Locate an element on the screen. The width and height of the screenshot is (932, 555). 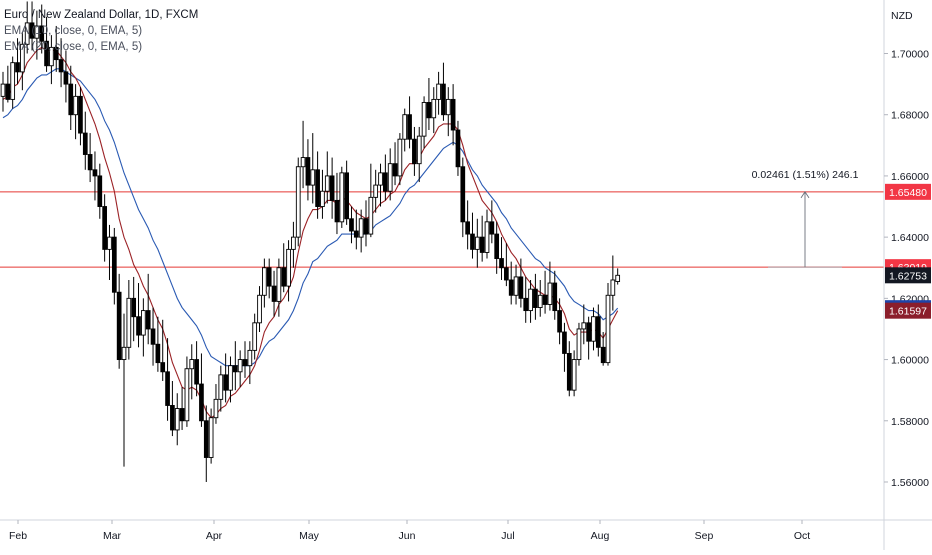
y-tick-label: 1.66000 is located at coordinates (910, 177).